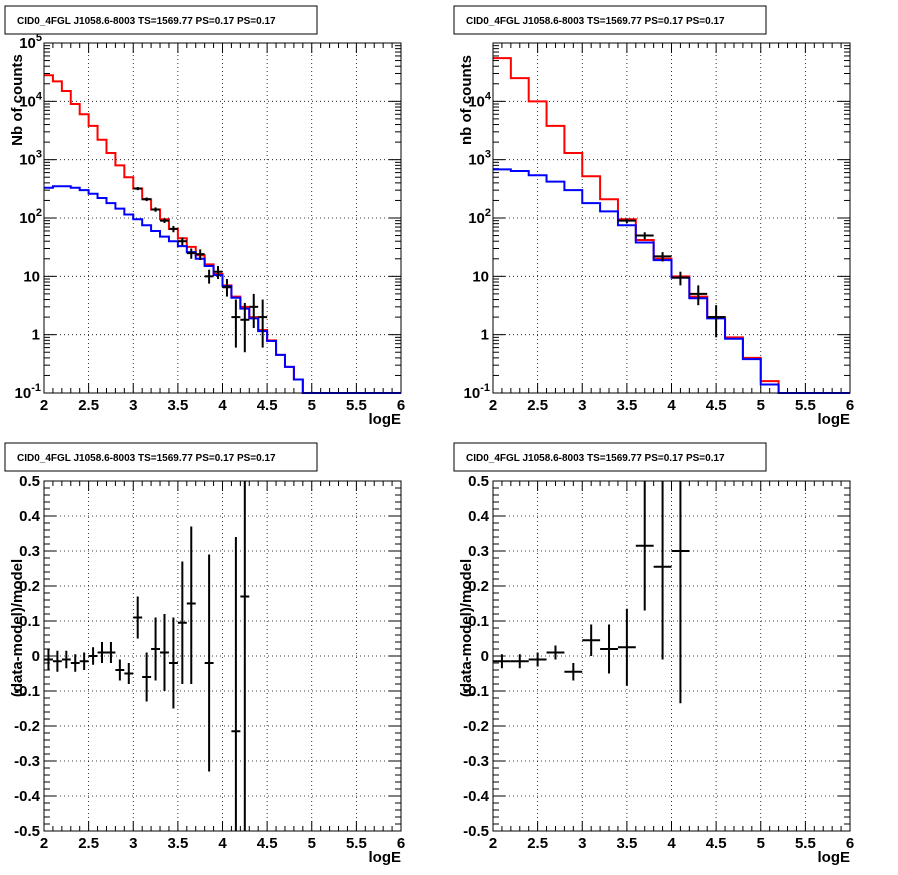  I want to click on y-tick-label: 10⁵, so click(30, 42).